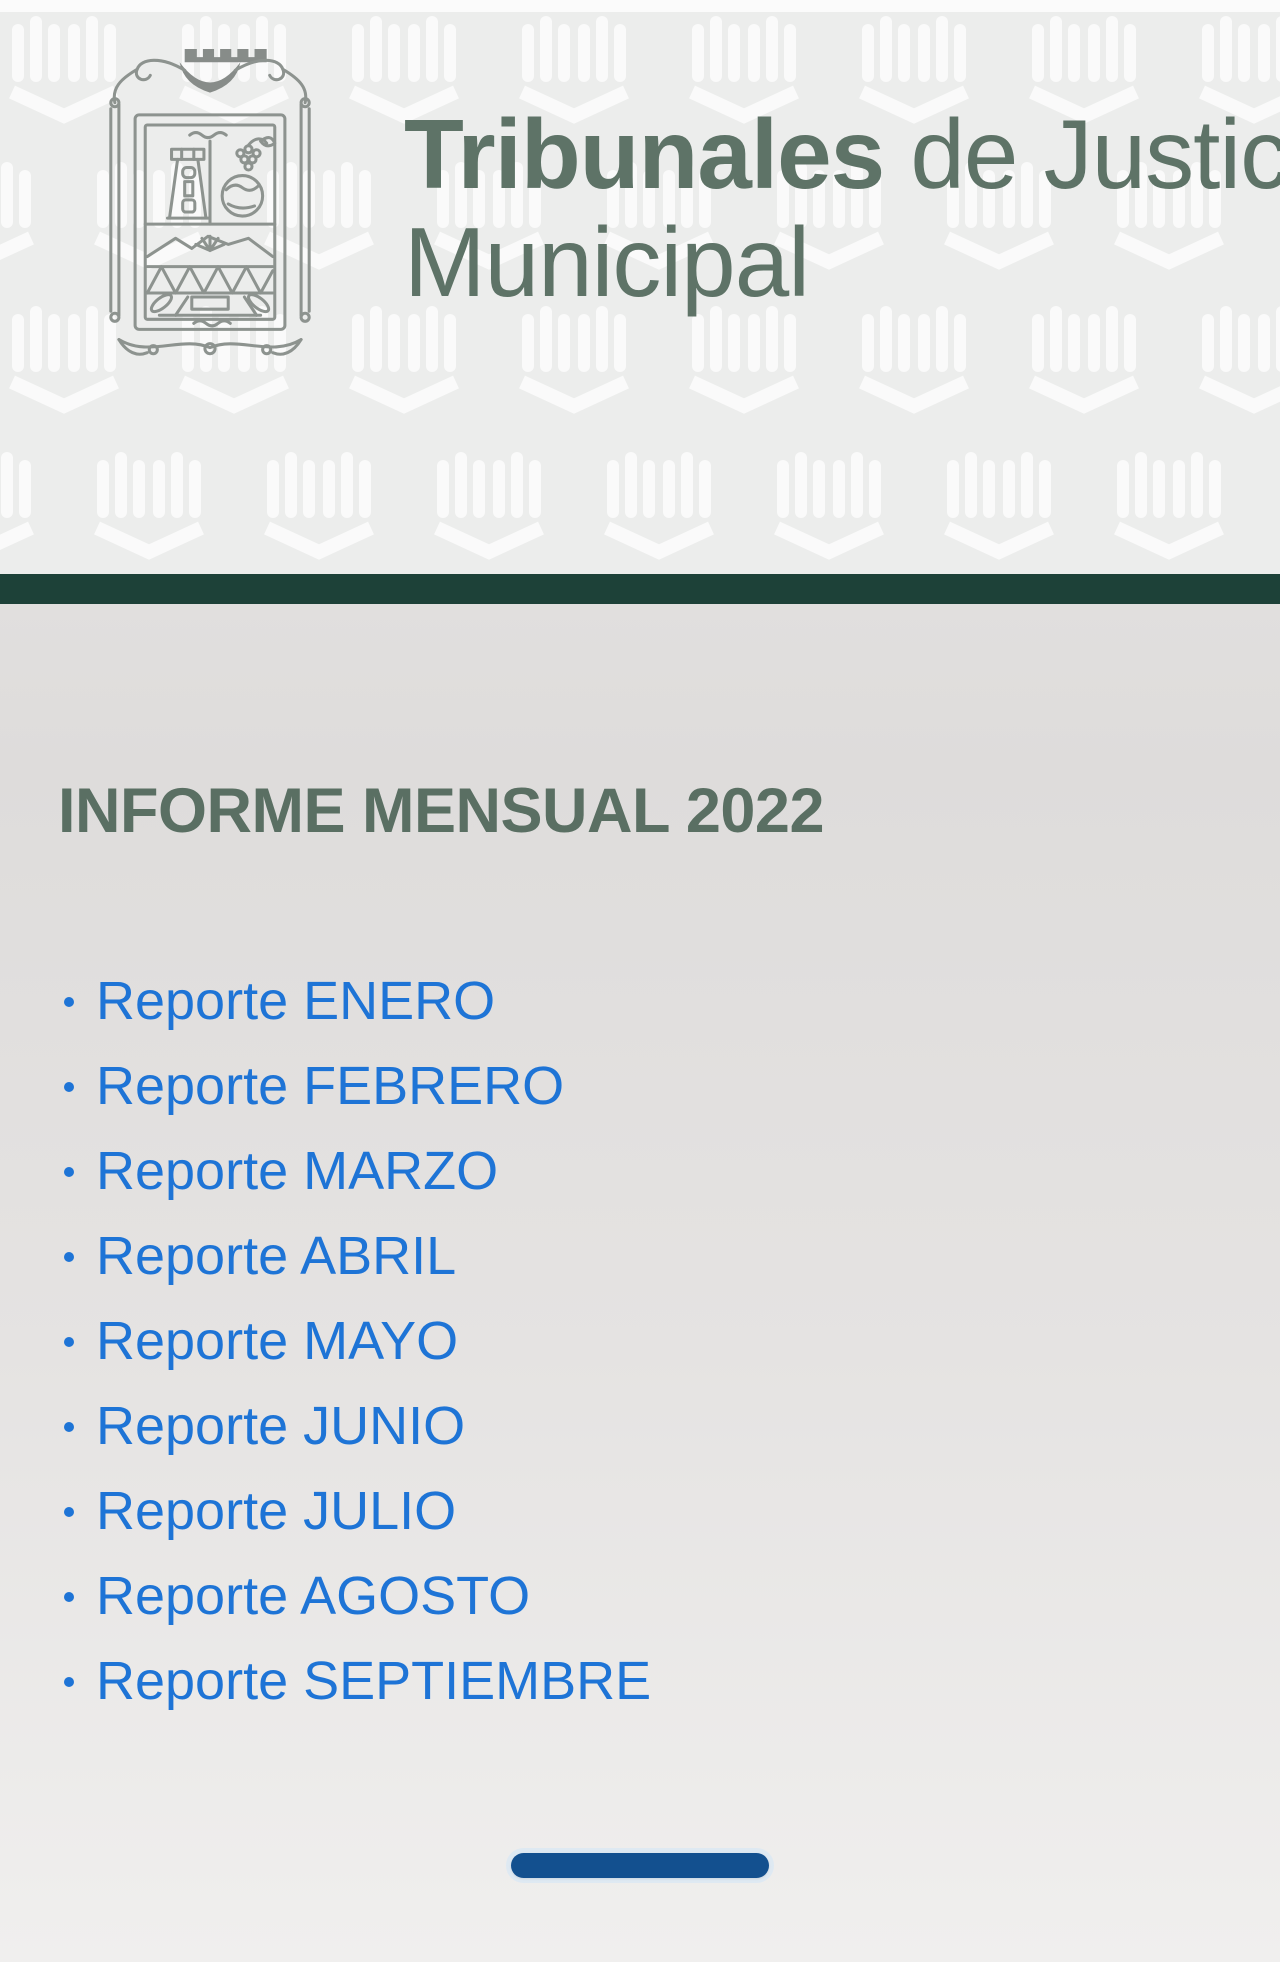 This screenshot has width=1280, height=1962. What do you see at coordinates (441, 811) in the screenshot?
I see `page-title: INFORME MENSUAL 2022` at bounding box center [441, 811].